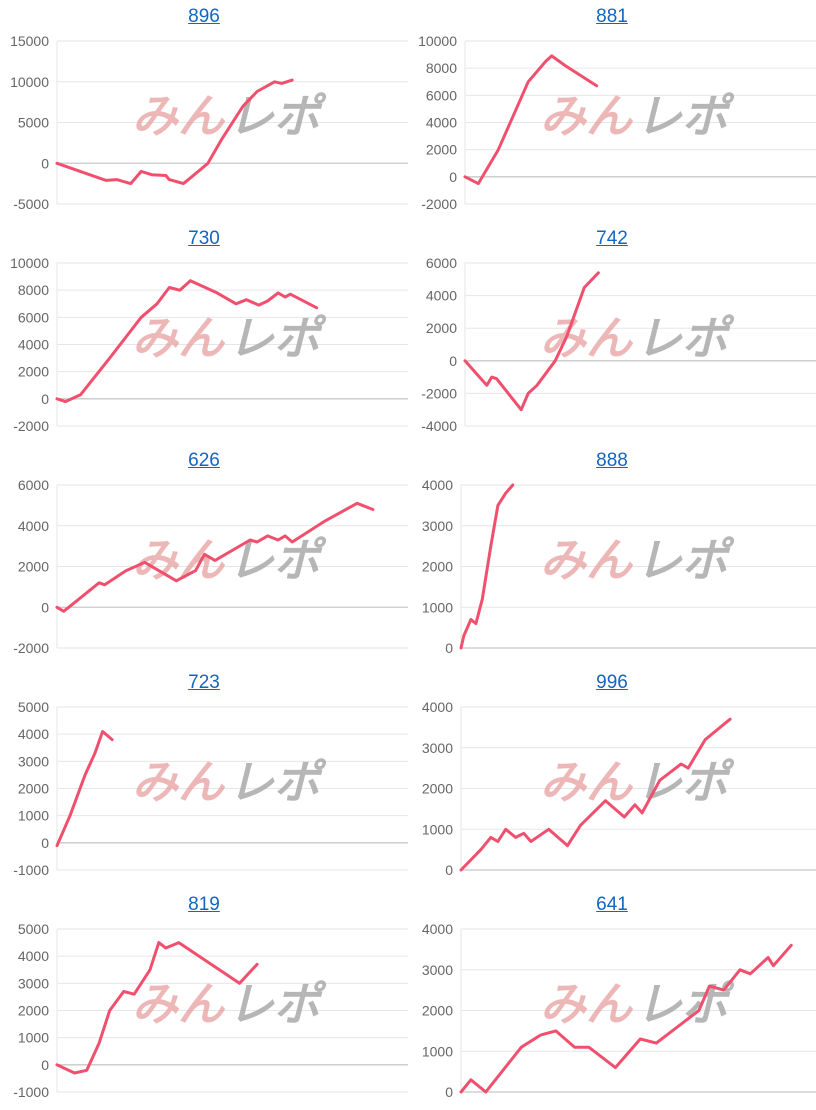  I want to click on chart-title-link: 723, so click(204, 682).